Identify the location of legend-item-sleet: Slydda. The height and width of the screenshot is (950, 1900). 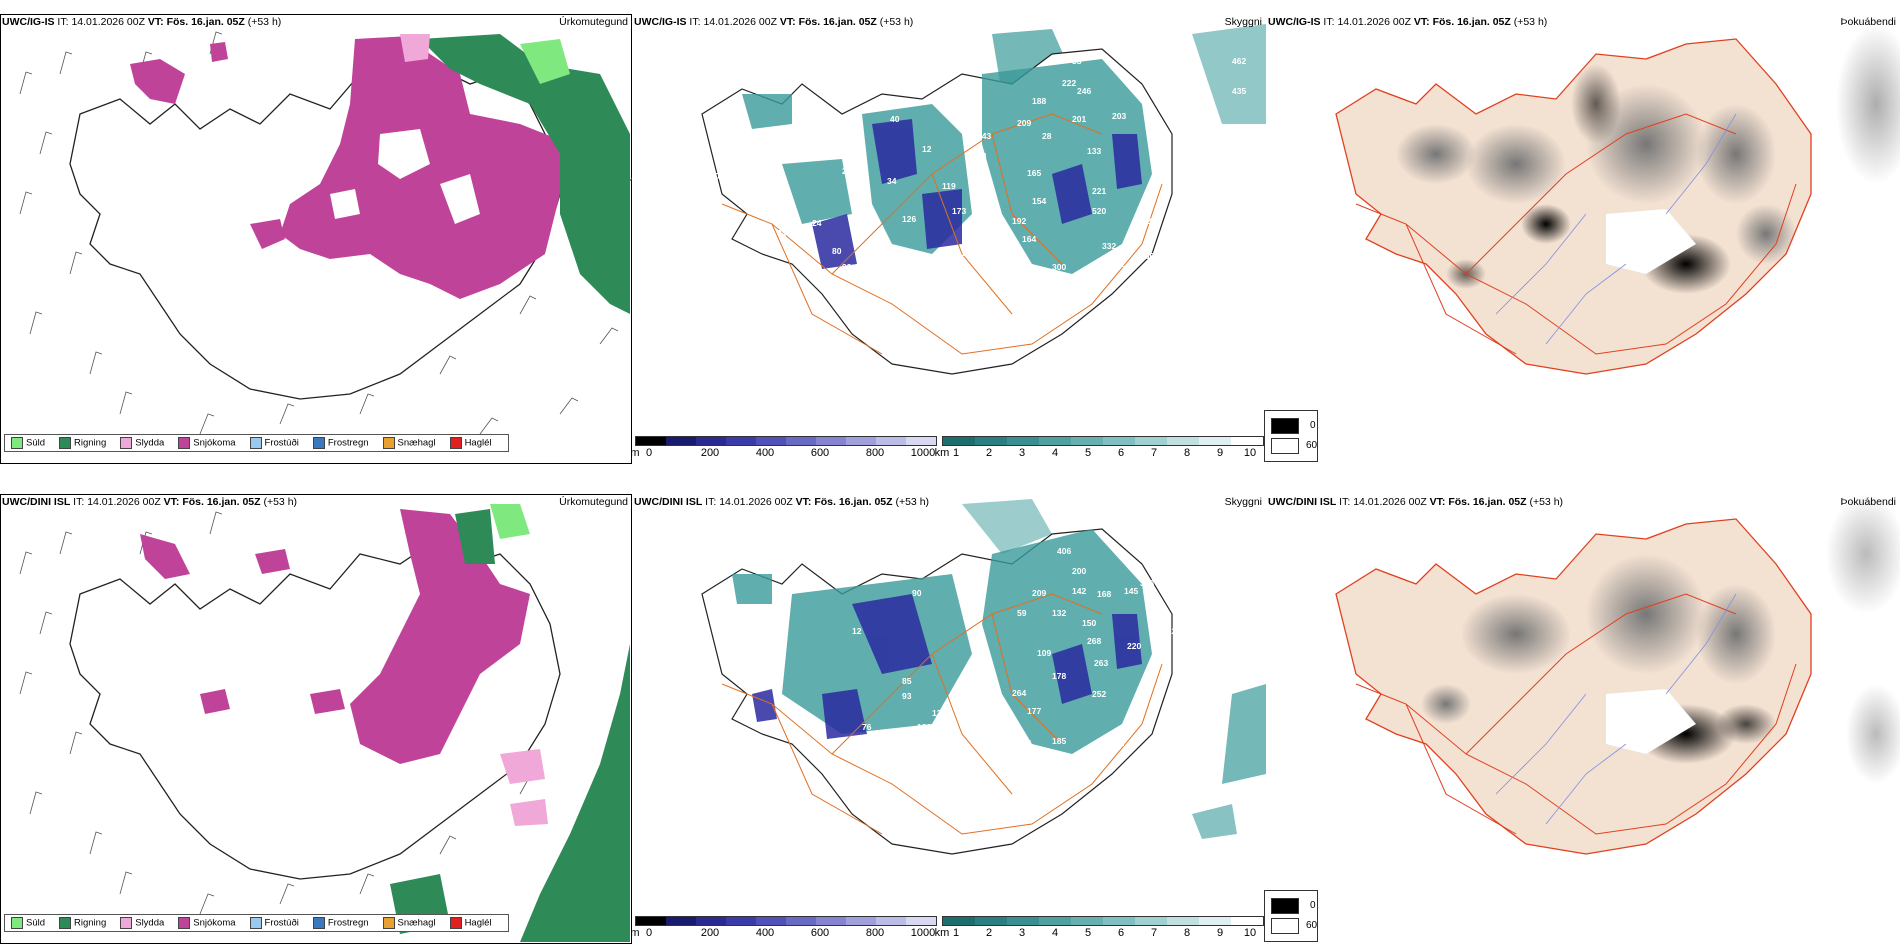
(142, 923).